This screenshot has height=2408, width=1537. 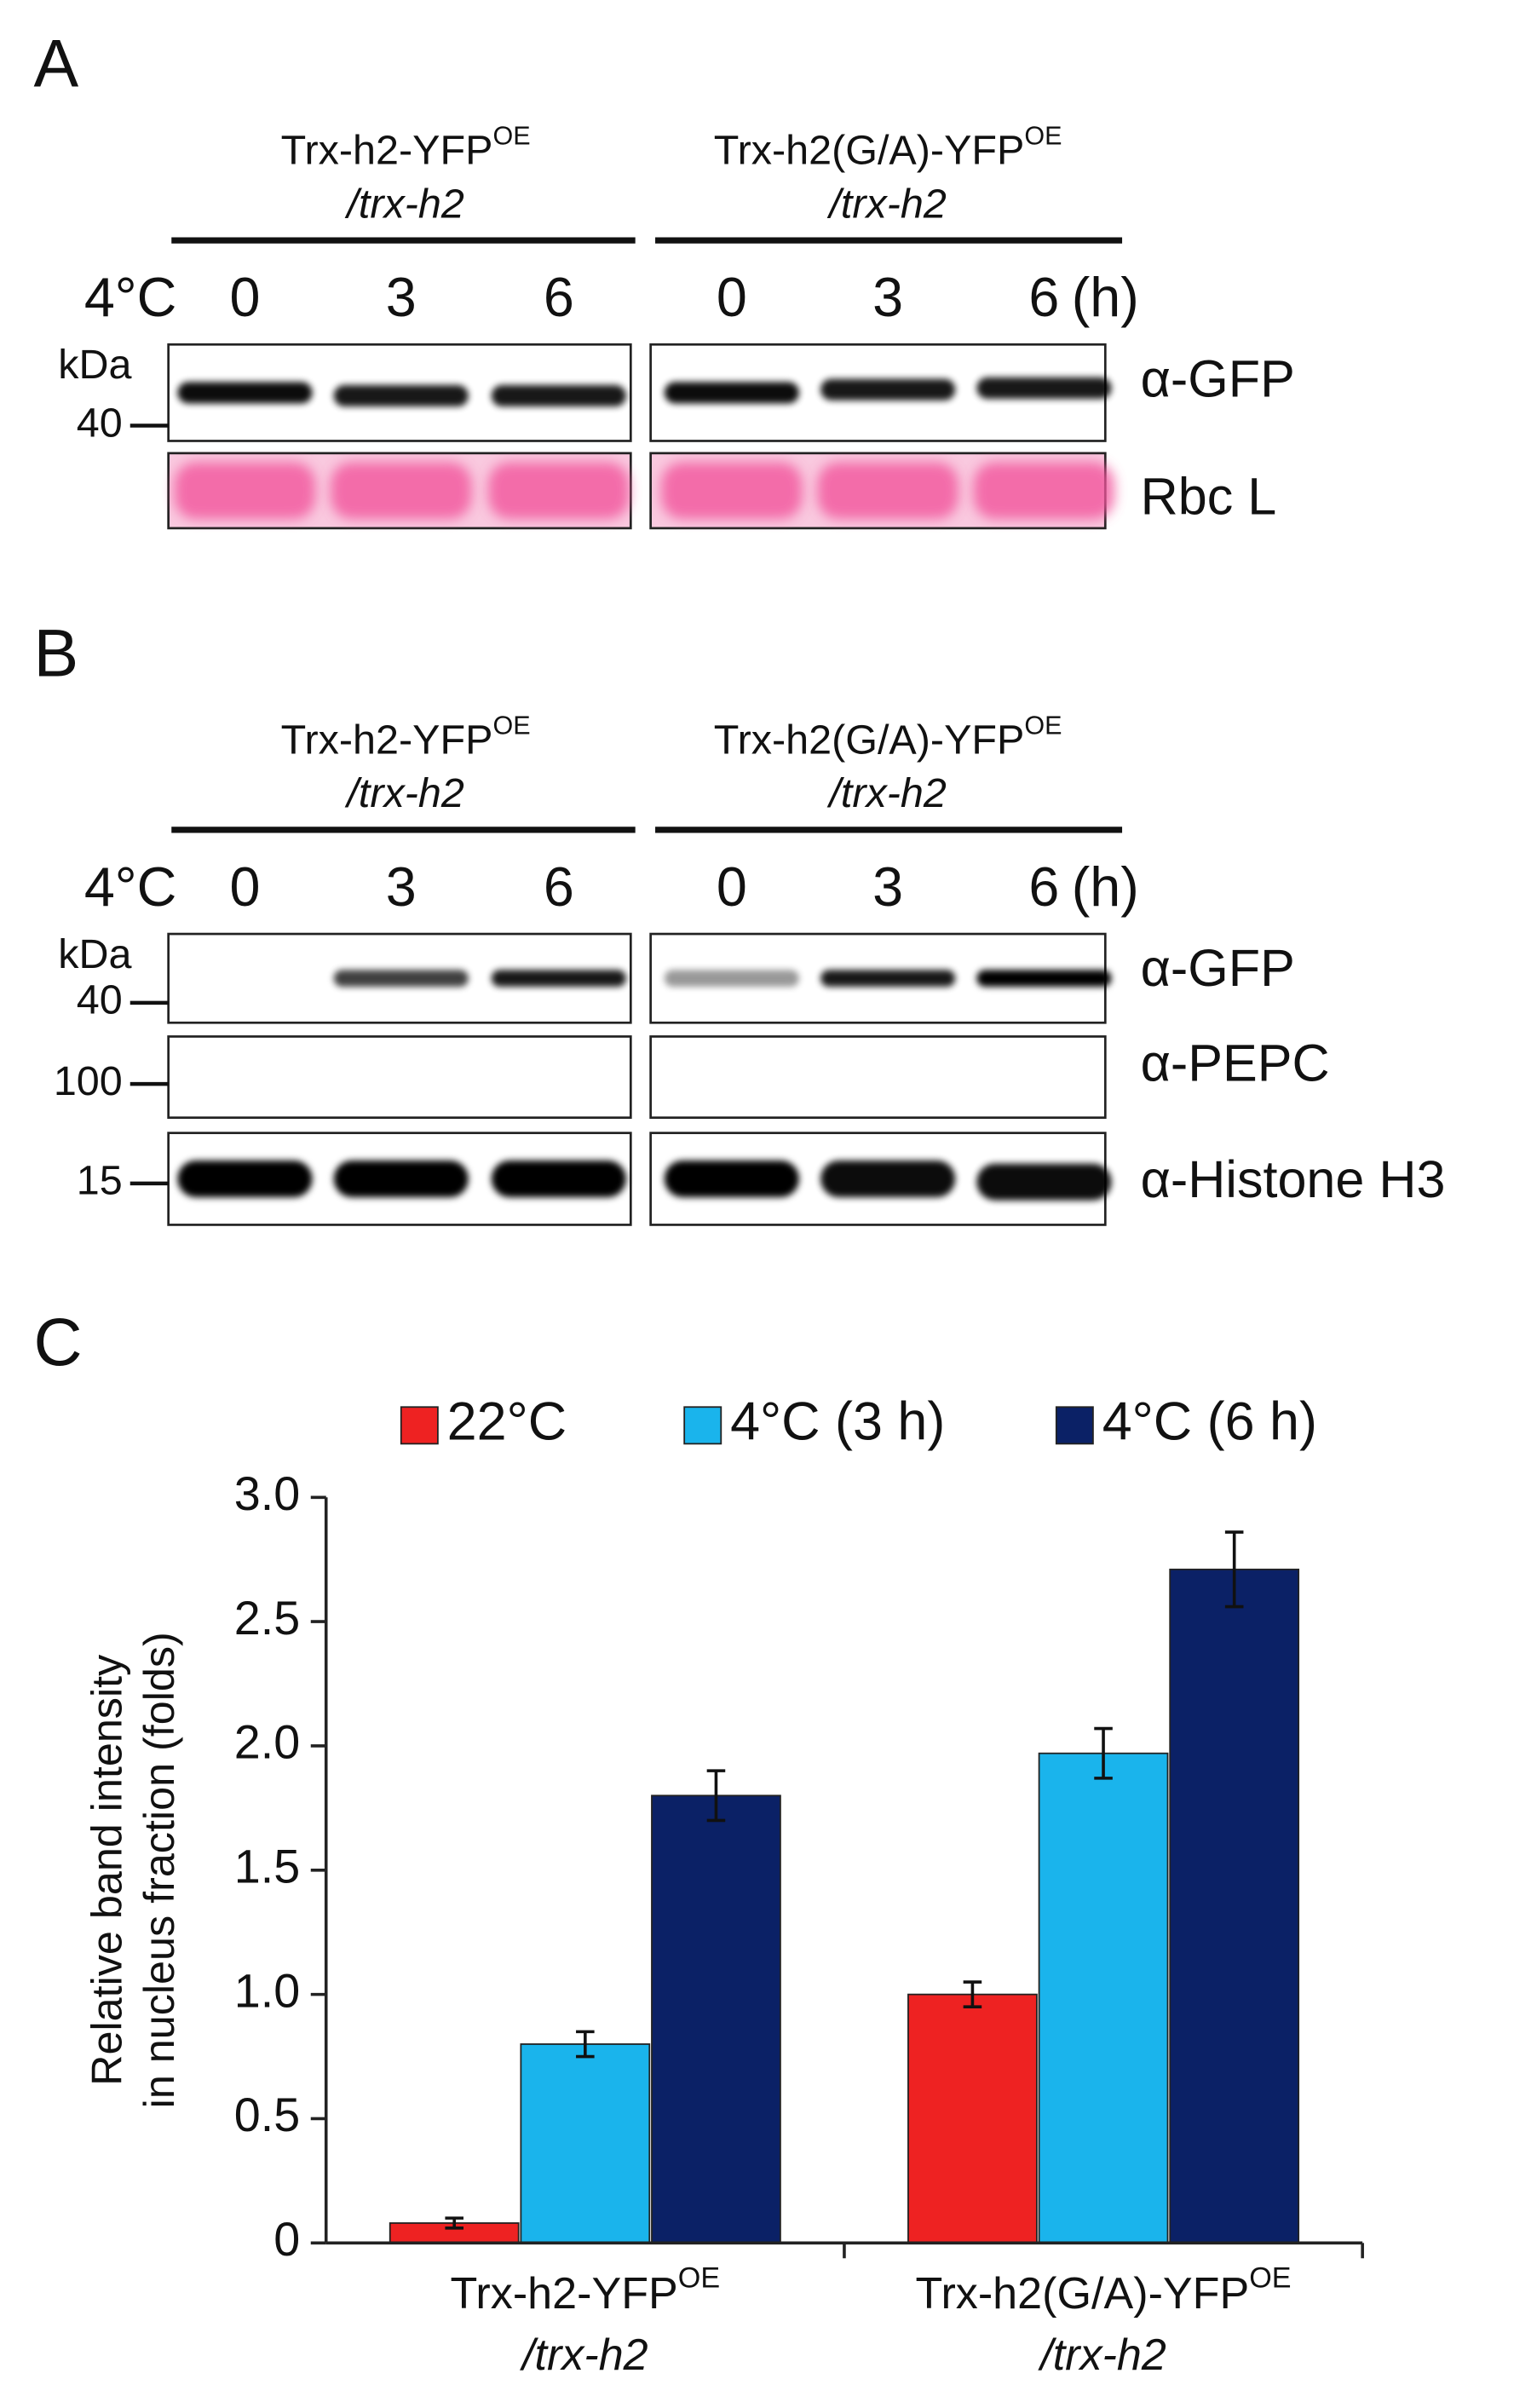 What do you see at coordinates (159, 1870) in the screenshot?
I see `y-axis-title: in nucleus fraction (folds)` at bounding box center [159, 1870].